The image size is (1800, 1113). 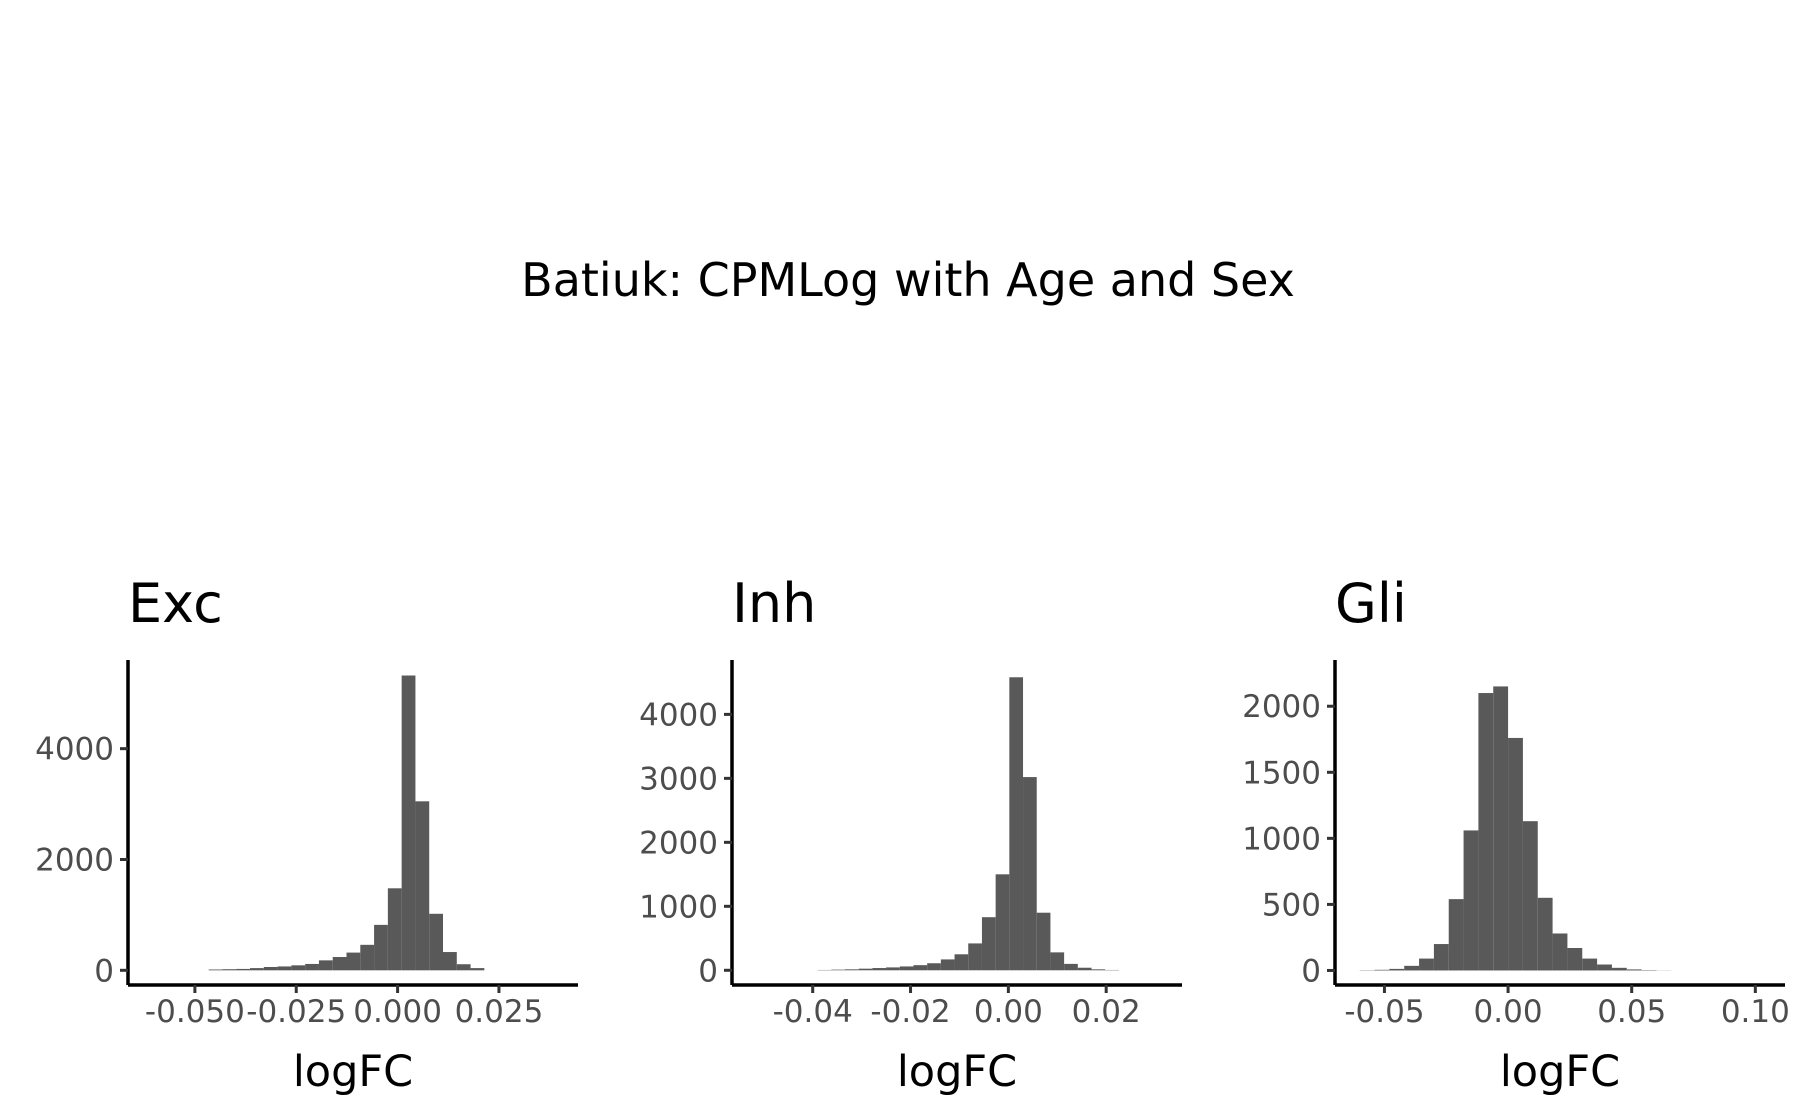 I want to click on exc-x-axis-label: logFC, so click(x=353, y=1072).